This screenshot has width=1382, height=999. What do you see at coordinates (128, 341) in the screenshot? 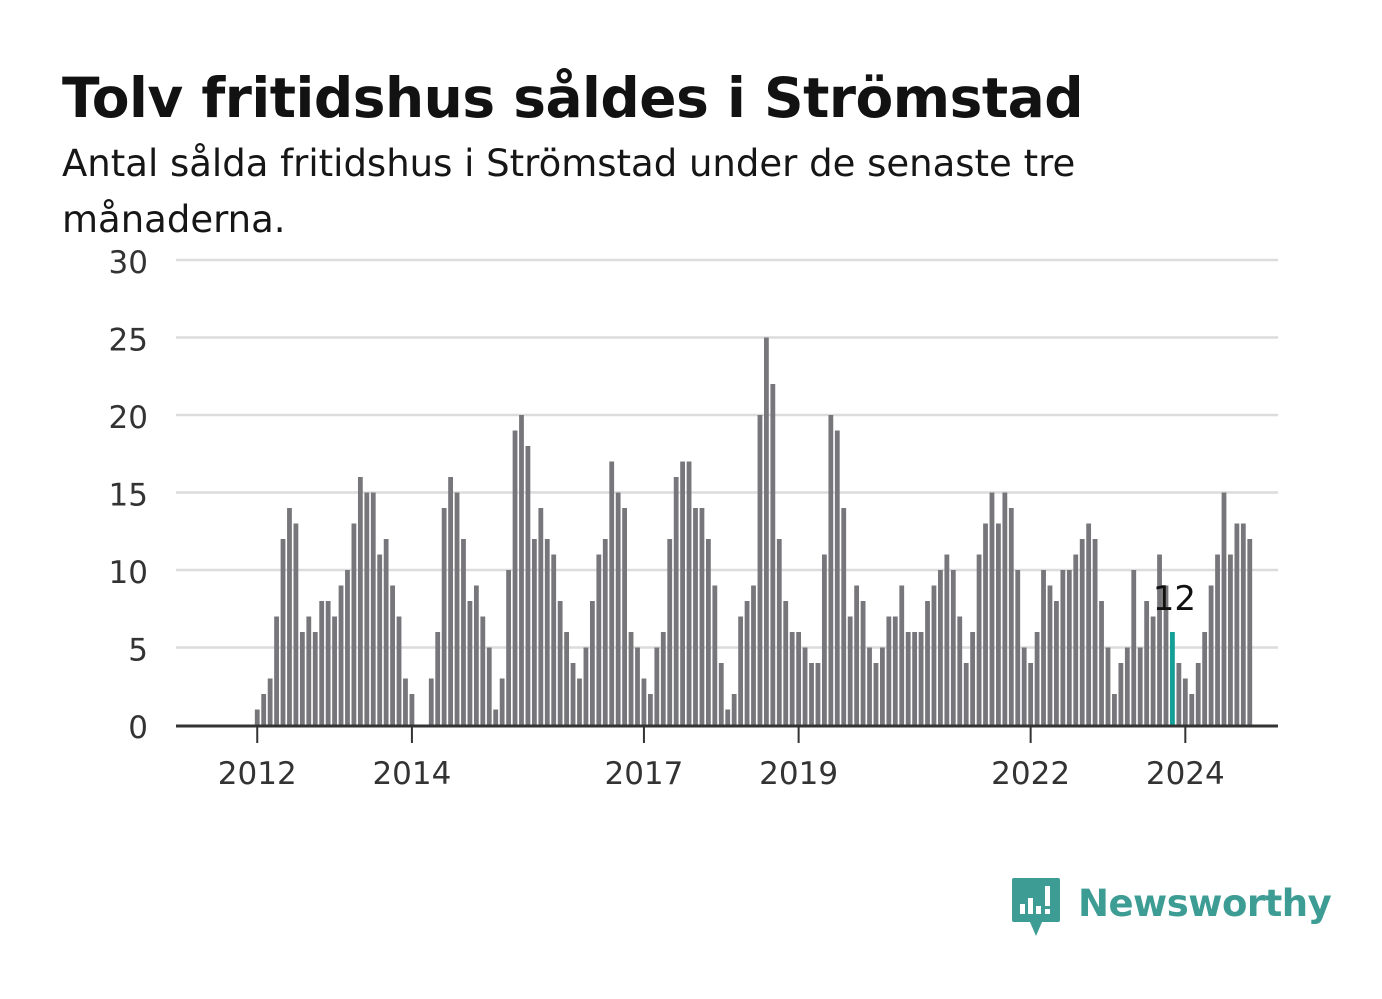
I see `y-tick-label: 25` at bounding box center [128, 341].